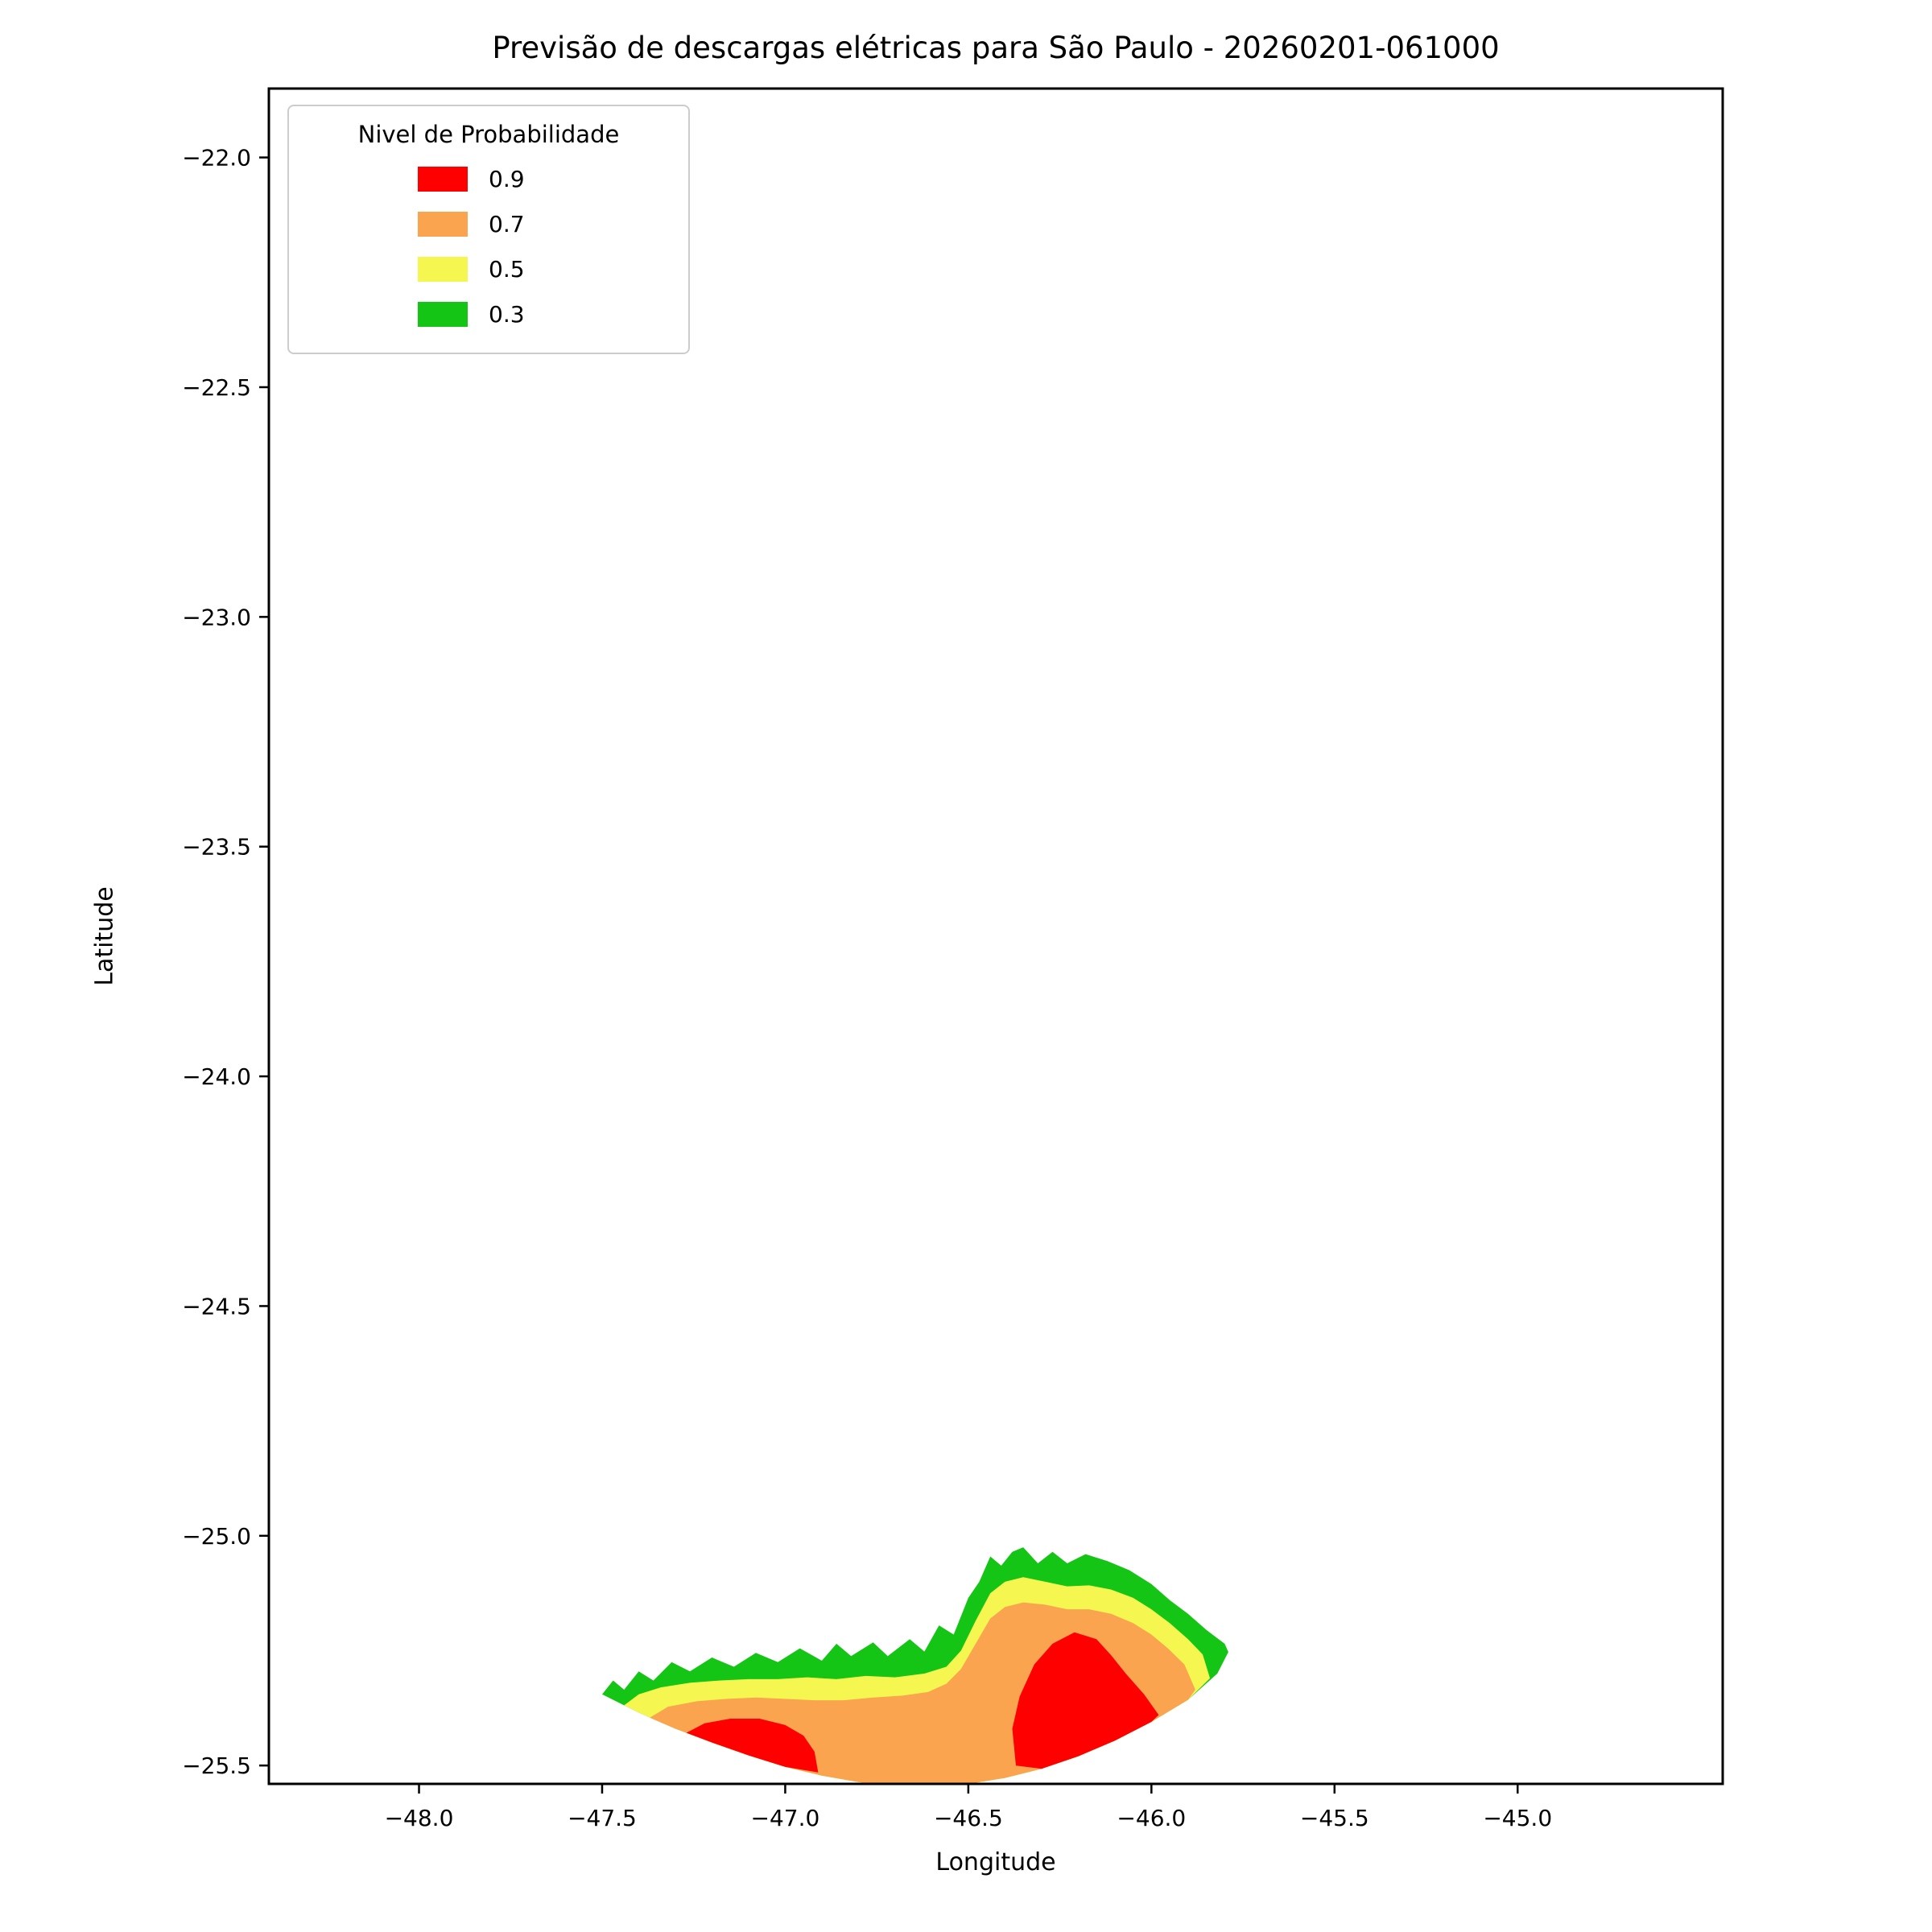  I want to click on x-tick-label: −48.0, so click(419, 1818).